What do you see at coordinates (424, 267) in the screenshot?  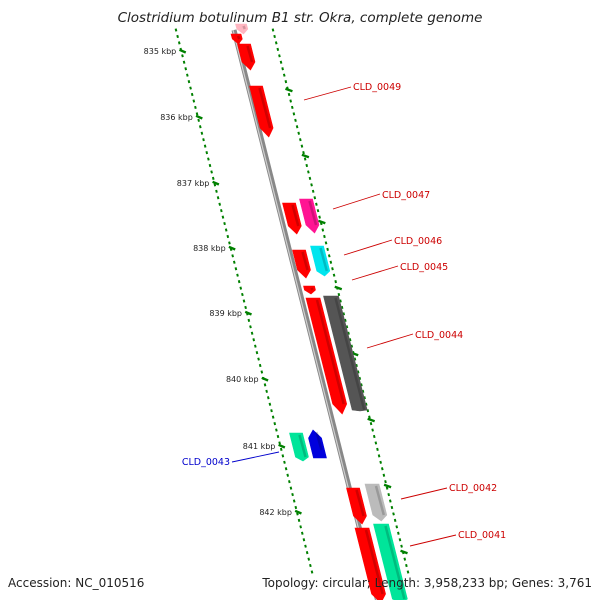 I see `gene-label: CLD_0045` at bounding box center [424, 267].